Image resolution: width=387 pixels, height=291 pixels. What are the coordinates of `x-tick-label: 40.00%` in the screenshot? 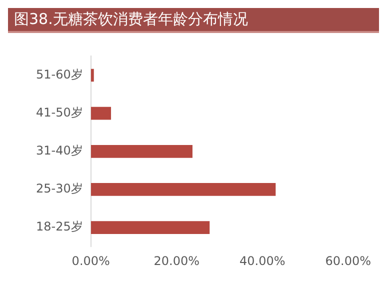 It's located at (262, 261).